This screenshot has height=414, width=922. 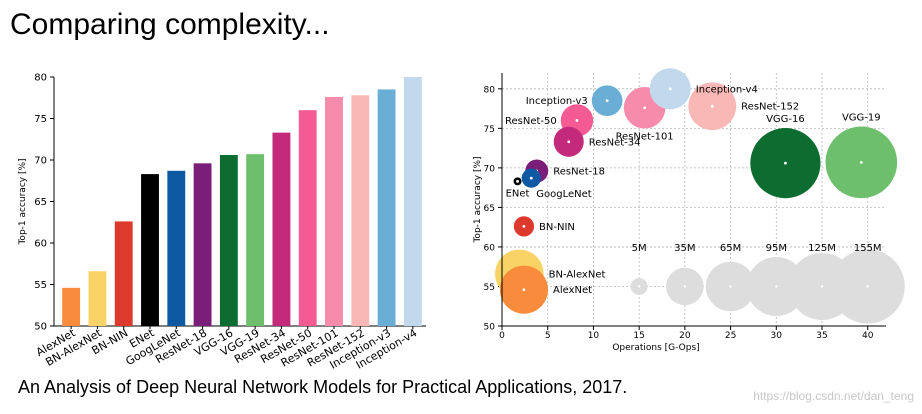 What do you see at coordinates (489, 130) in the screenshot?
I see `bubble-y-tick-label: 75` at bounding box center [489, 130].